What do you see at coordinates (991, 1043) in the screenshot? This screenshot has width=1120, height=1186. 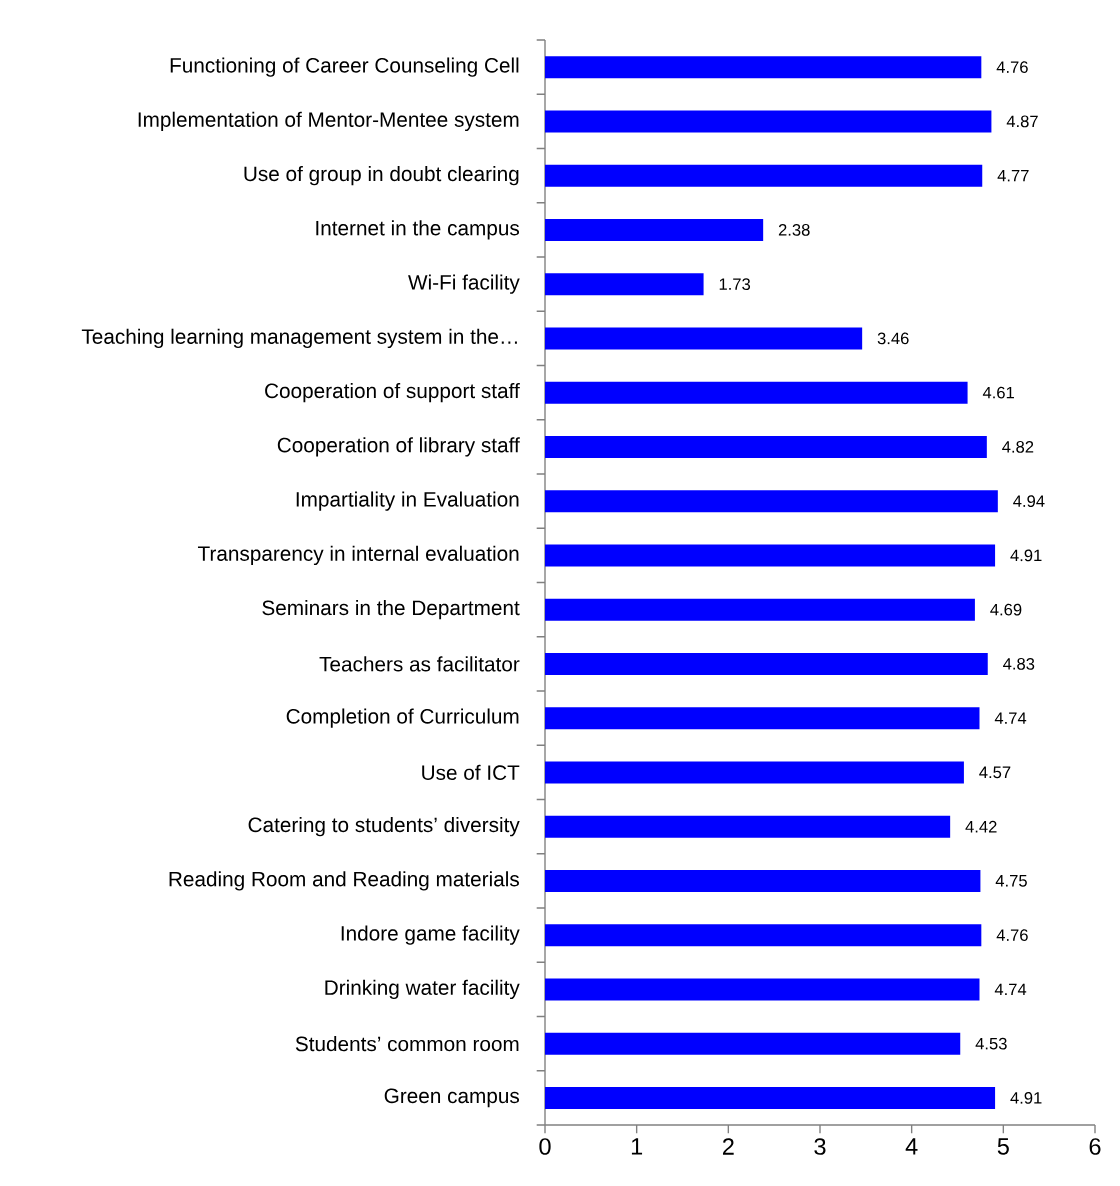 I see `data-label: 4.53` at bounding box center [991, 1043].